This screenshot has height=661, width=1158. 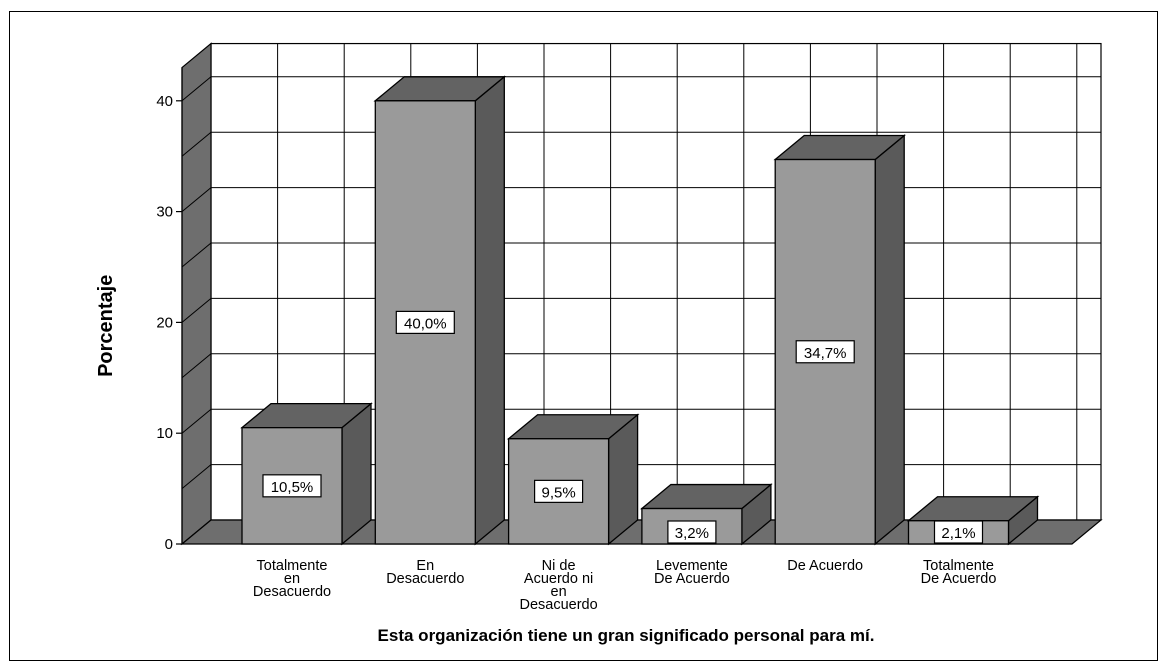 I want to click on data-label: 10,5%, so click(x=292, y=487).